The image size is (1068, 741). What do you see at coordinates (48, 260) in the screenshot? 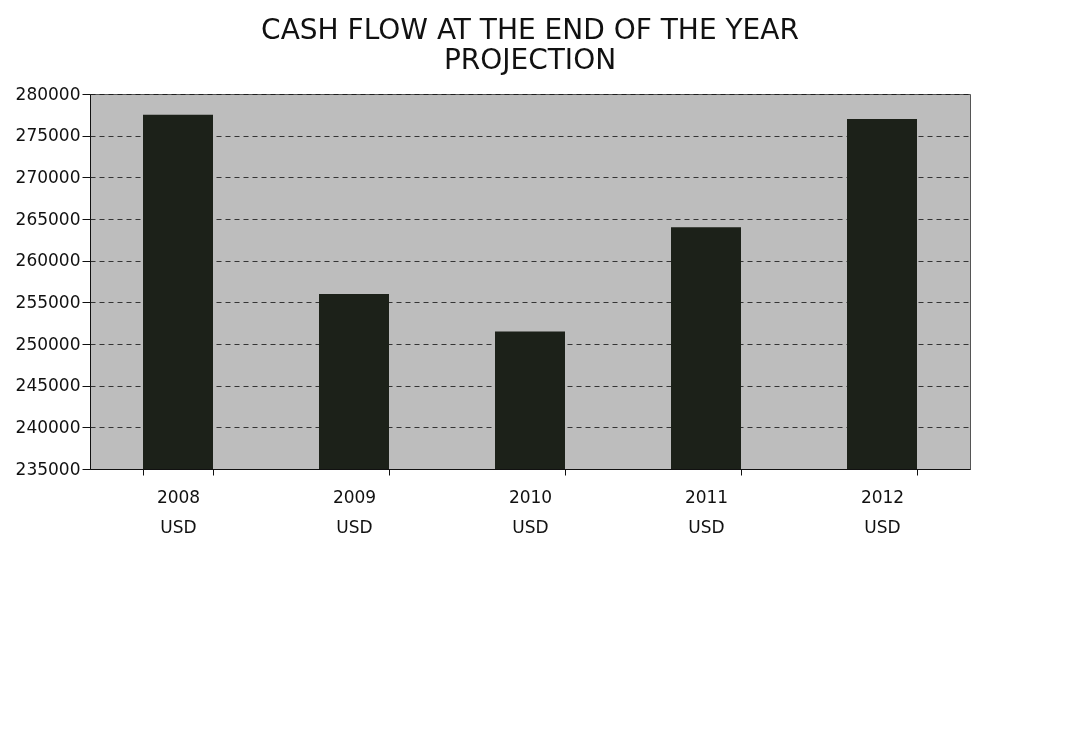
I see `y-tick-label: 260000` at bounding box center [48, 260].